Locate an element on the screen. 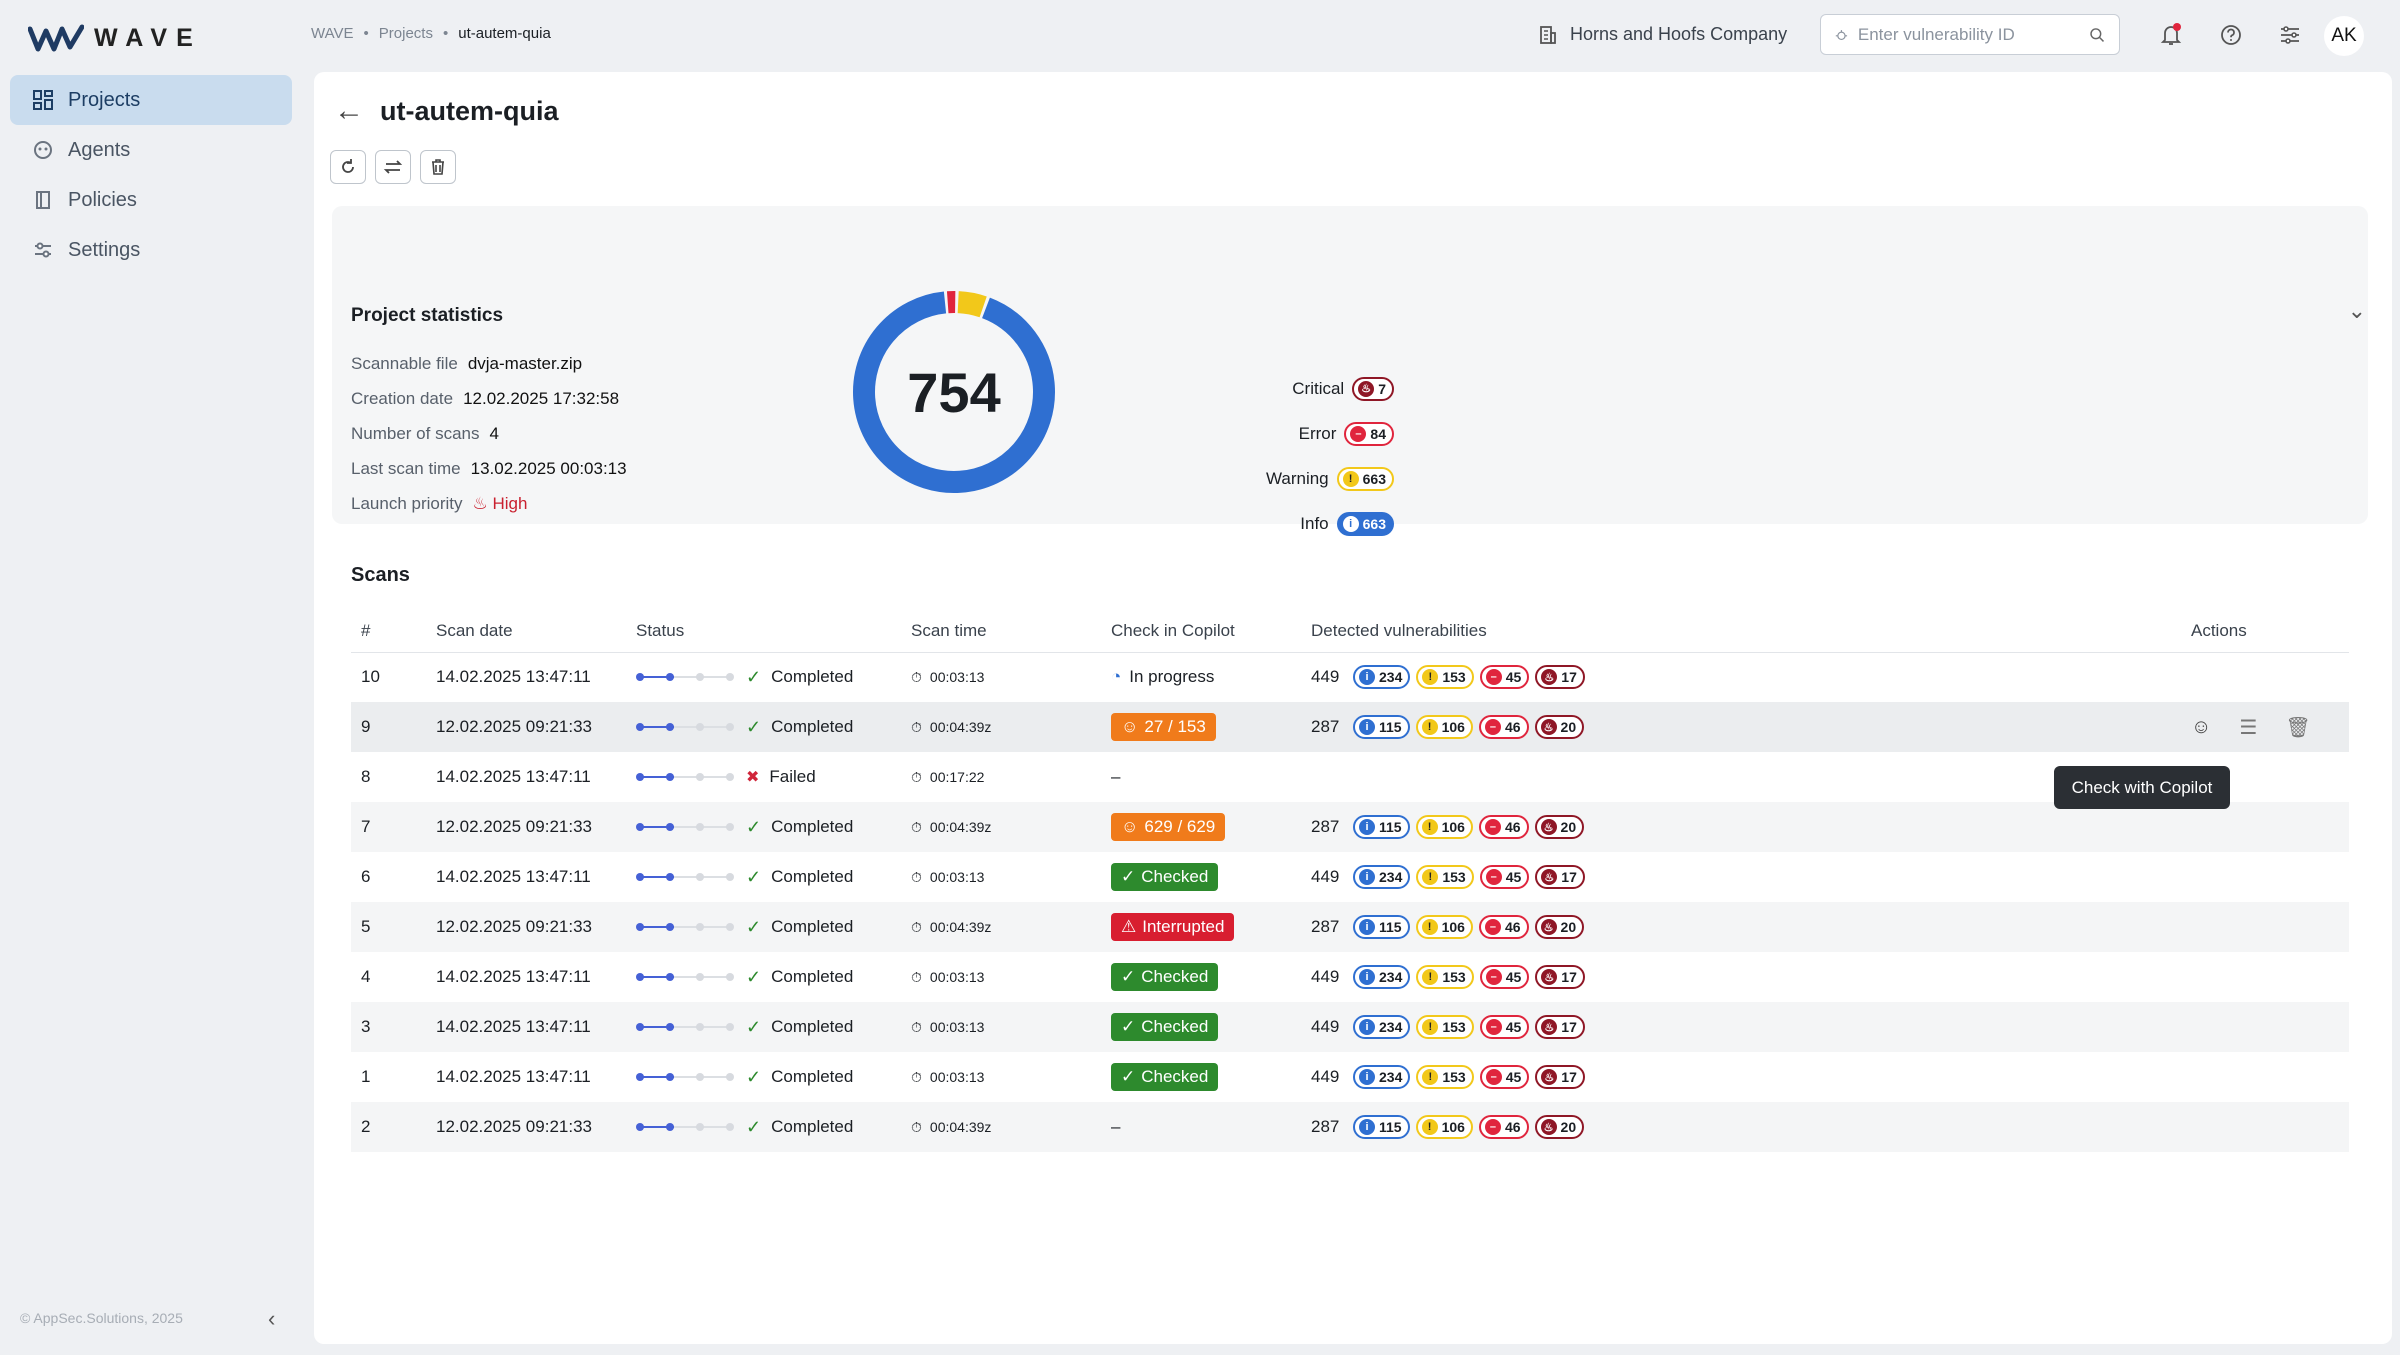 This screenshot has height=1355, width=2400. vulnerability-id-input is located at coordinates (1968, 34).